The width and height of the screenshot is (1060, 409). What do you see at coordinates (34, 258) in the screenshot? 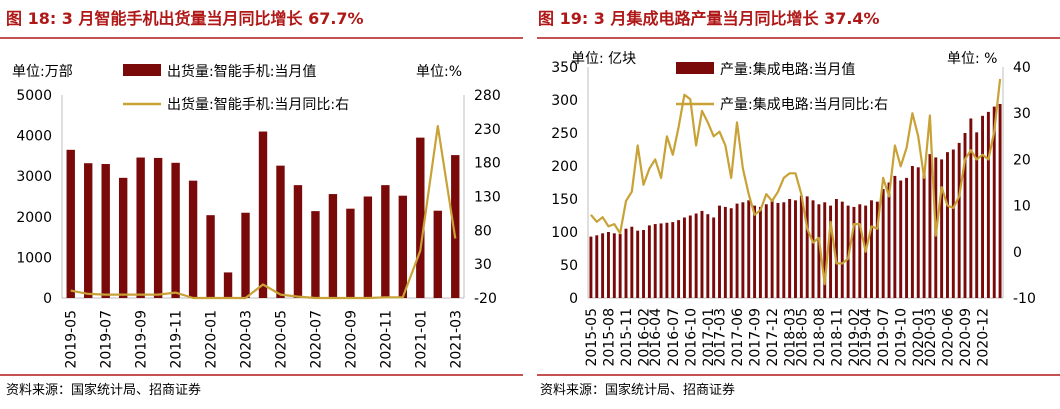
I see `y-left-tick-label: 1000` at bounding box center [34, 258].